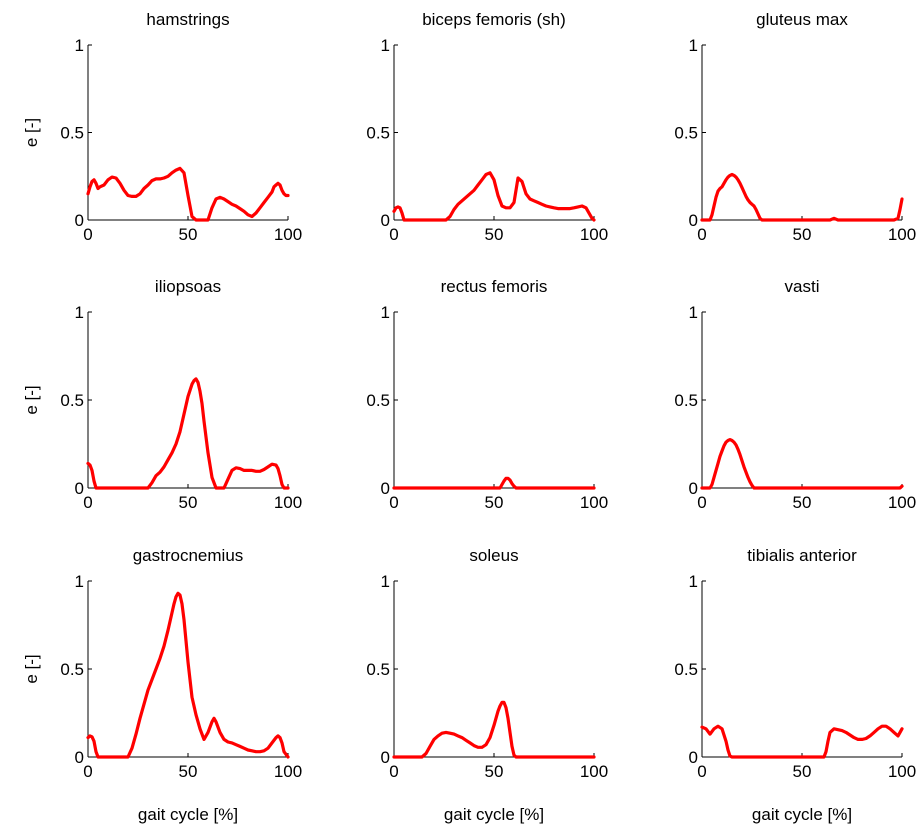 The width and height of the screenshot is (923, 831). Describe the element at coordinates (162, 127) in the screenshot. I see `subplot-hamstrings: 0 50 100 0 0.5 1 hamstrings e [-]` at that location.